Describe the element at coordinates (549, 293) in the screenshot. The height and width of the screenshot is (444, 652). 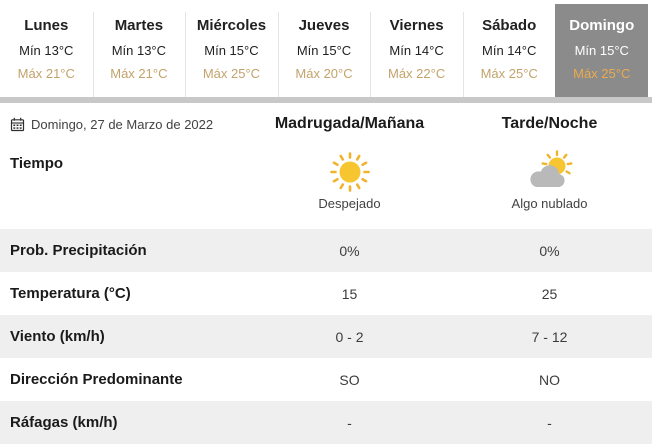
I see `row-value-evening: 25` at that location.